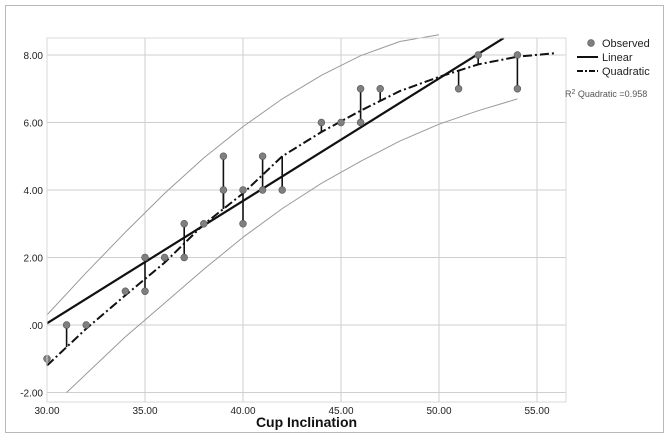 This screenshot has width=671, height=439. I want to click on x-tick-label: 35.00, so click(144, 411).